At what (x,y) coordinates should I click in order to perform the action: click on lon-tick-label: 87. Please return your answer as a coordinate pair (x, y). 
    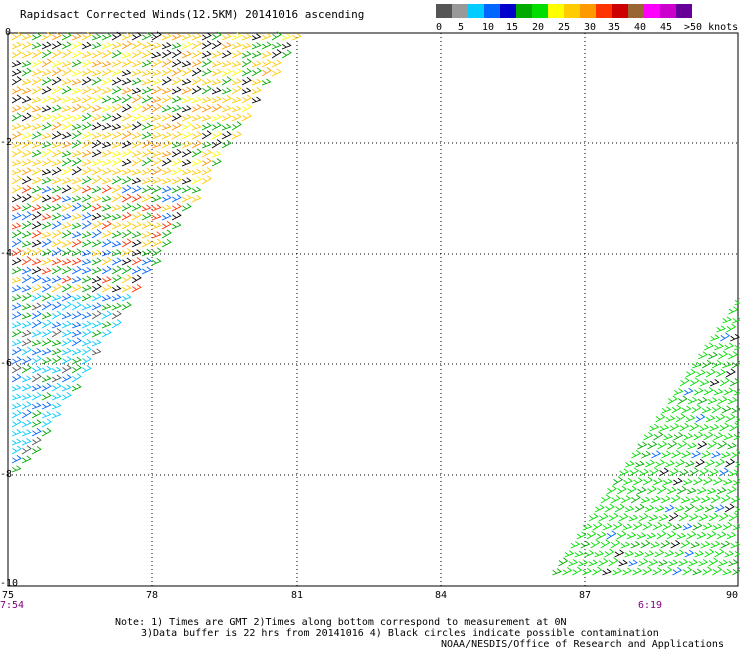
    Looking at the image, I should click on (585, 595).